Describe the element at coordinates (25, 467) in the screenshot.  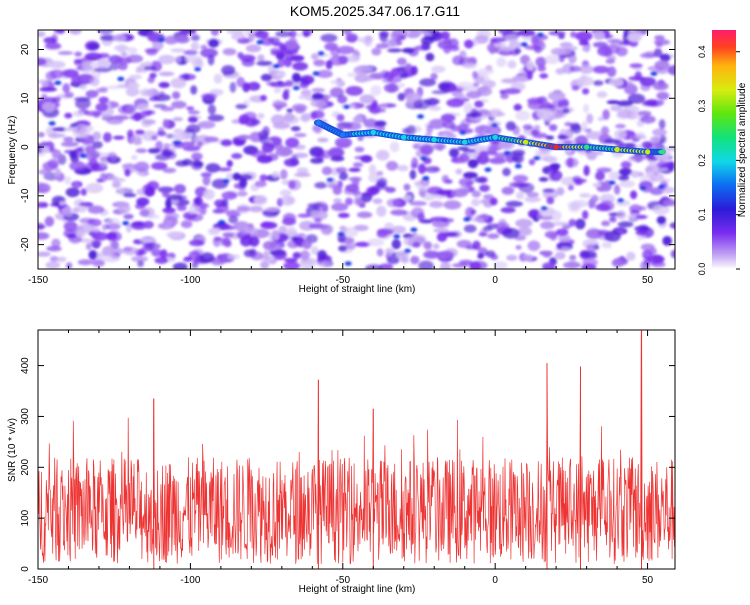
I see `snr-ytick-label: 200` at that location.